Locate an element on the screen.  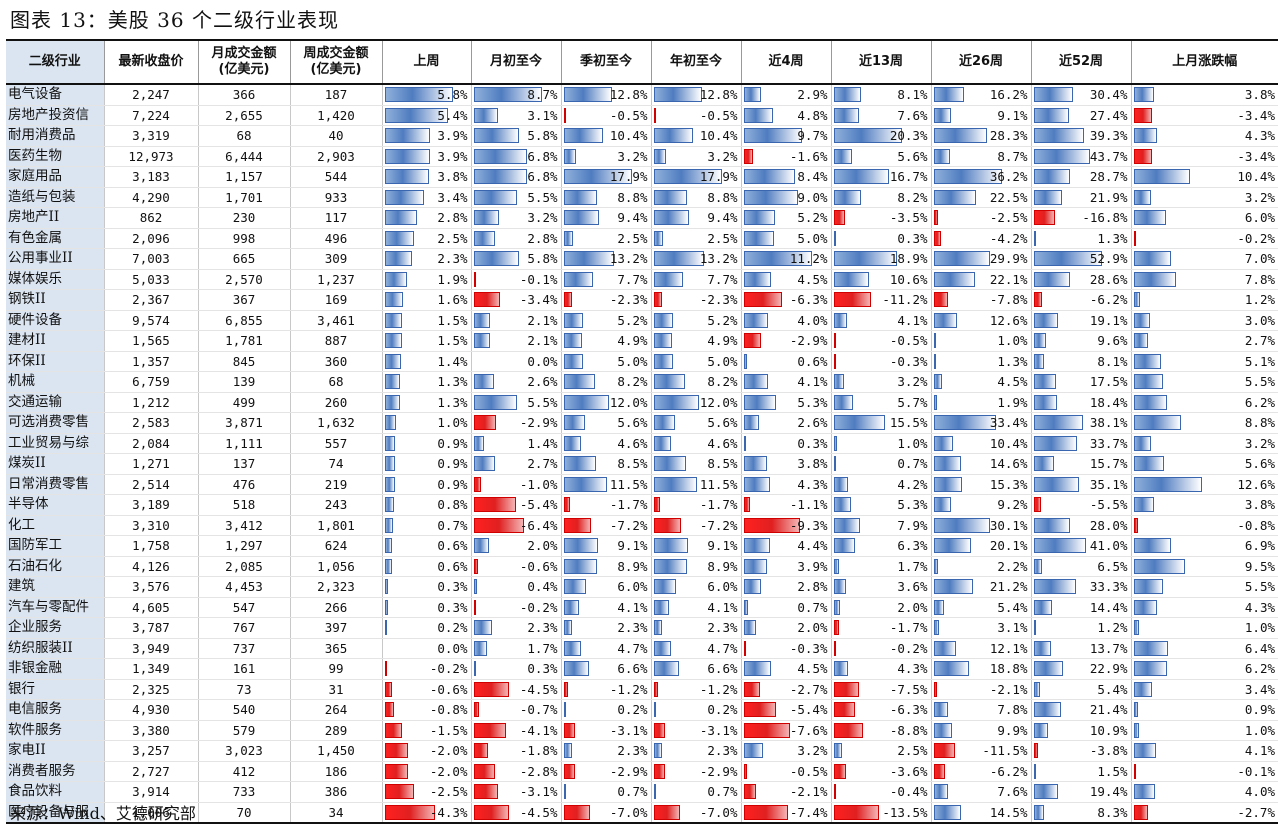
pct-cell: -2.0% is located at coordinates (426, 751).